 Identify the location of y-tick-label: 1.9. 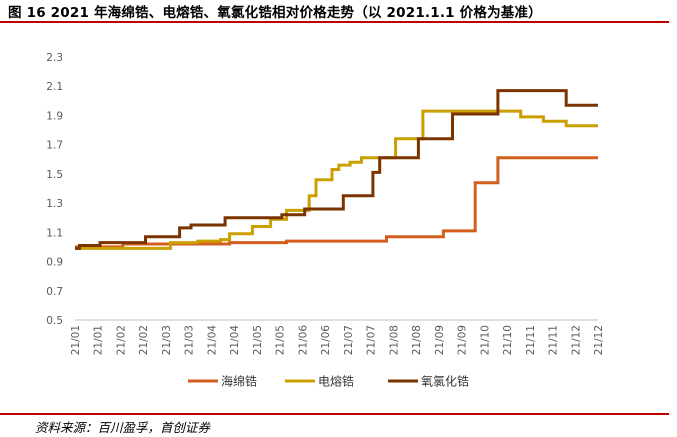
(54, 116).